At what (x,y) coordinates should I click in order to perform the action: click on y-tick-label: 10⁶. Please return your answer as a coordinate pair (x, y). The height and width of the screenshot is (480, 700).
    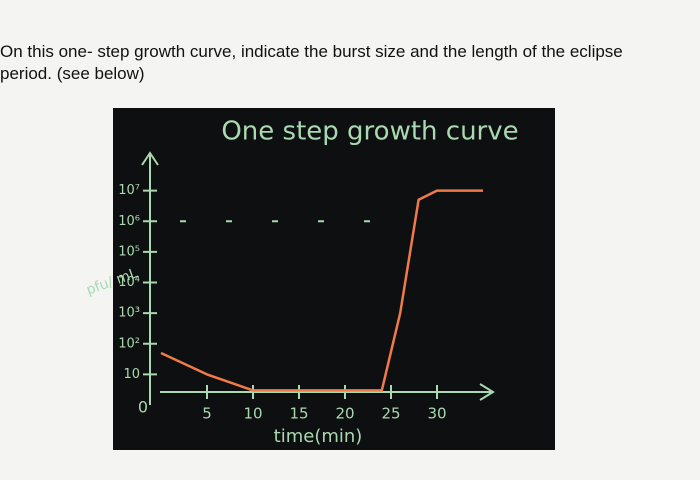
    Looking at the image, I should click on (129, 221).